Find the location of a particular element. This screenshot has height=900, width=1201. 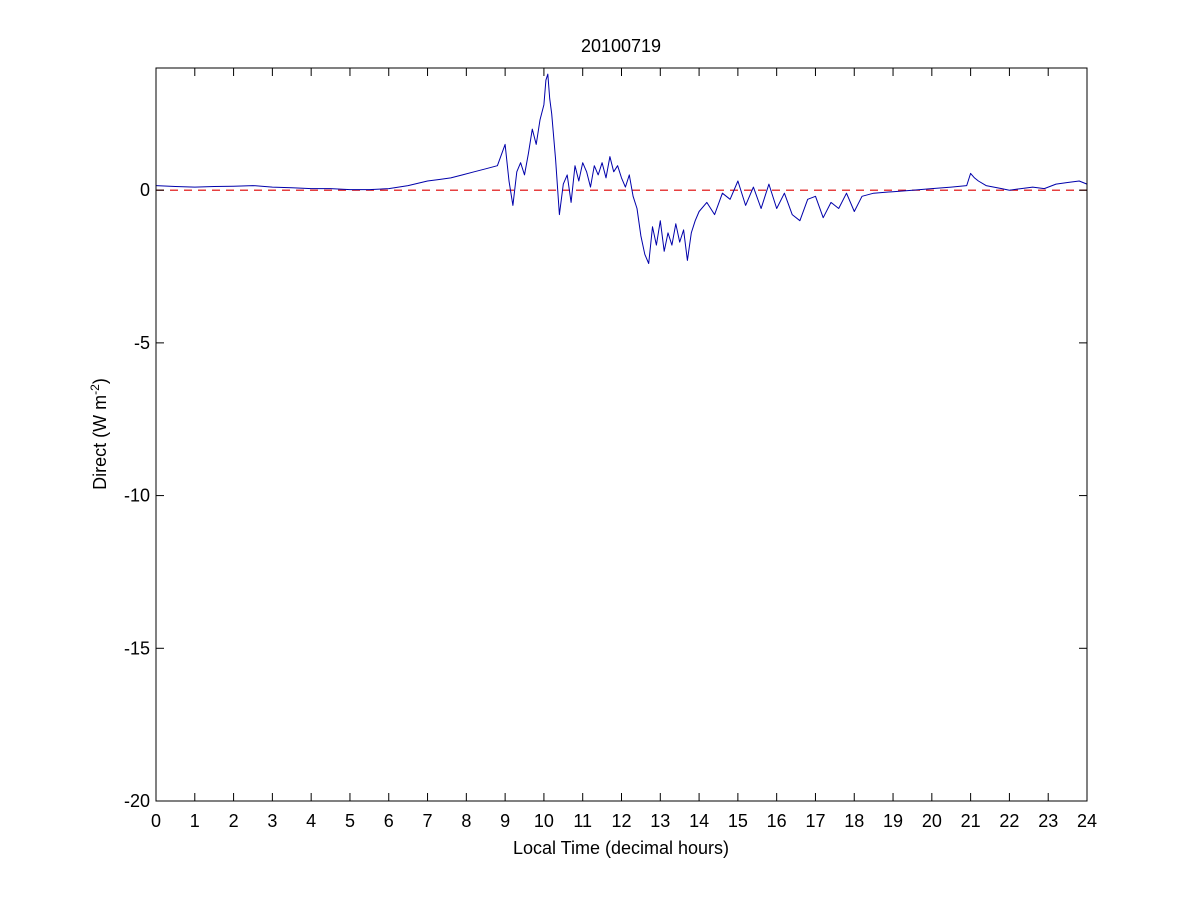

x-tick-label: 20 is located at coordinates (932, 821).